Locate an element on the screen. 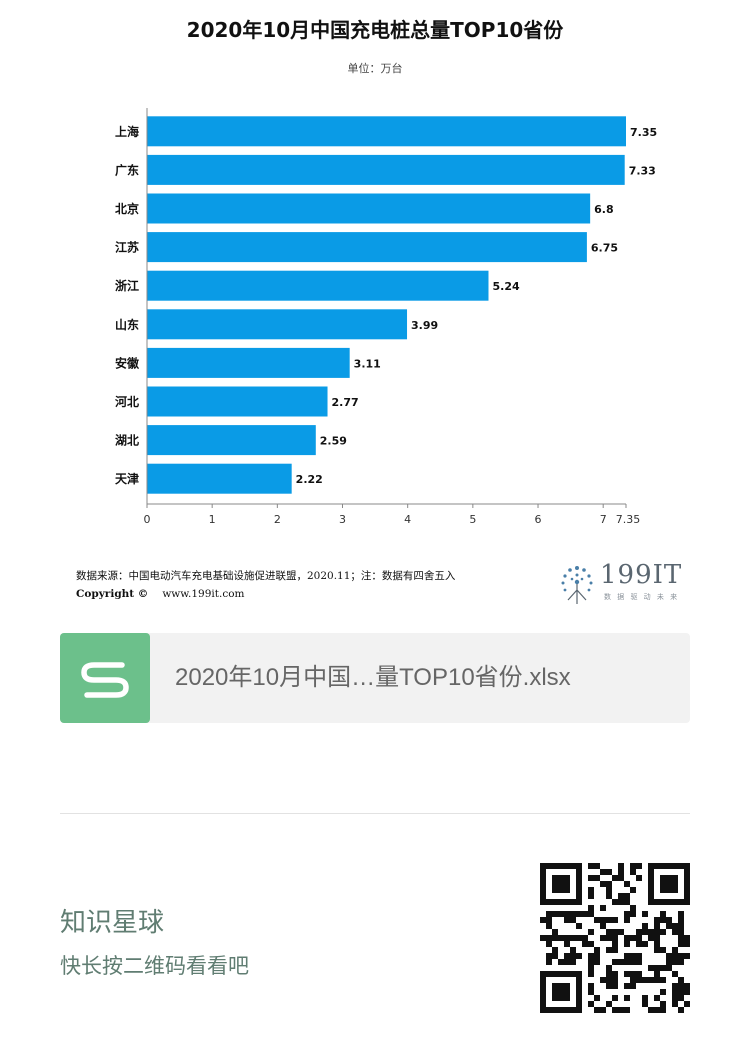 The height and width of the screenshot is (1064, 750). category-label: 江苏 is located at coordinates (127, 247).